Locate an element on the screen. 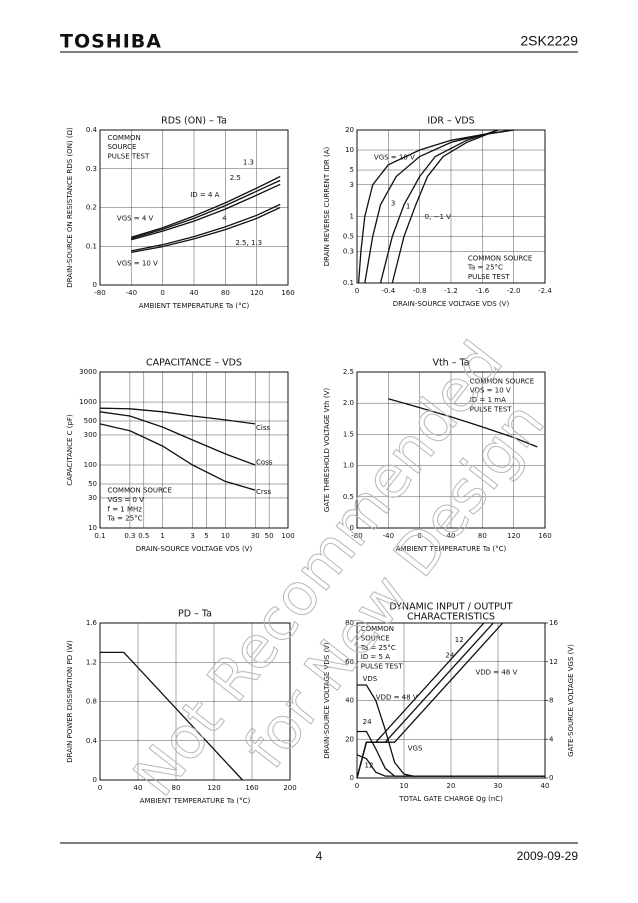 The image size is (638, 903). y-tick-label: 30 is located at coordinates (92, 498).